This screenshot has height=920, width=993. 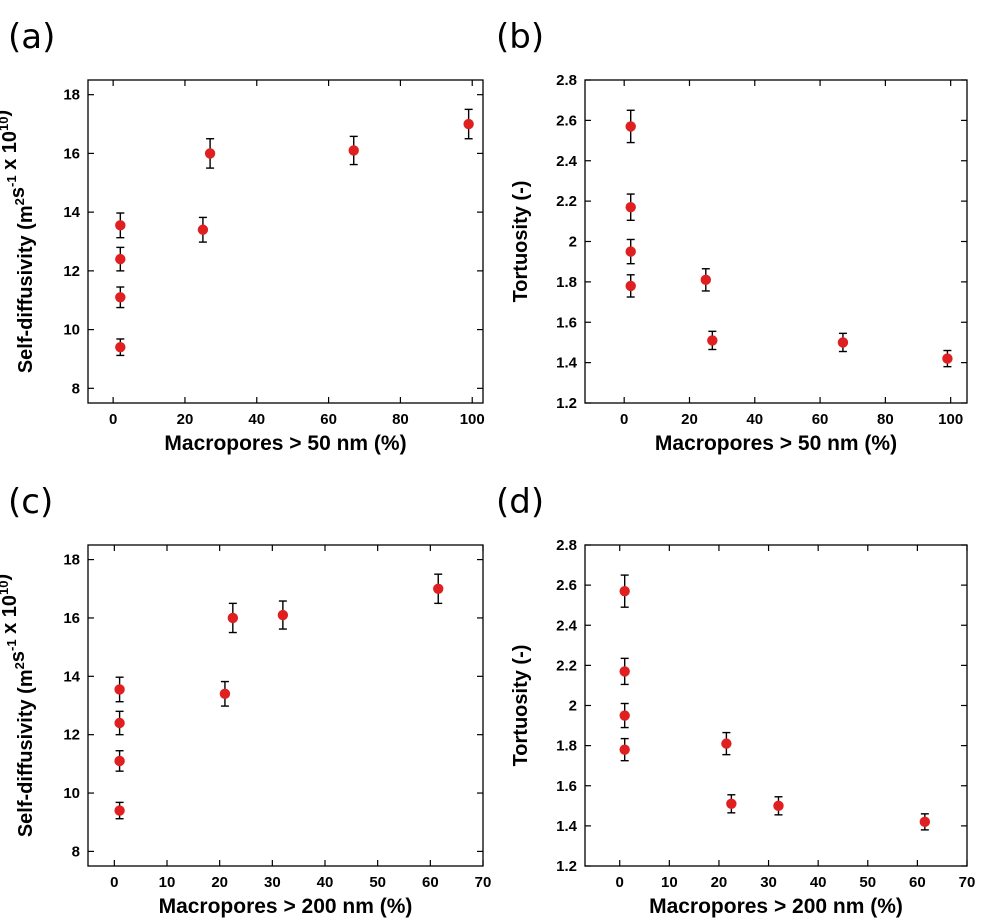 What do you see at coordinates (567, 161) in the screenshot?
I see `y-tick-label: 2.4` at bounding box center [567, 161].